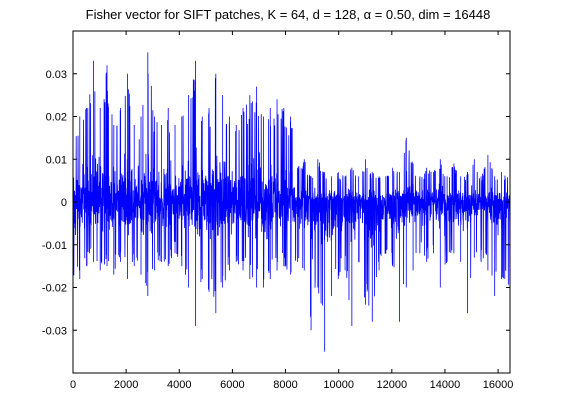 The height and width of the screenshot is (420, 561). I want to click on x-tick-label: 10000, so click(338, 385).